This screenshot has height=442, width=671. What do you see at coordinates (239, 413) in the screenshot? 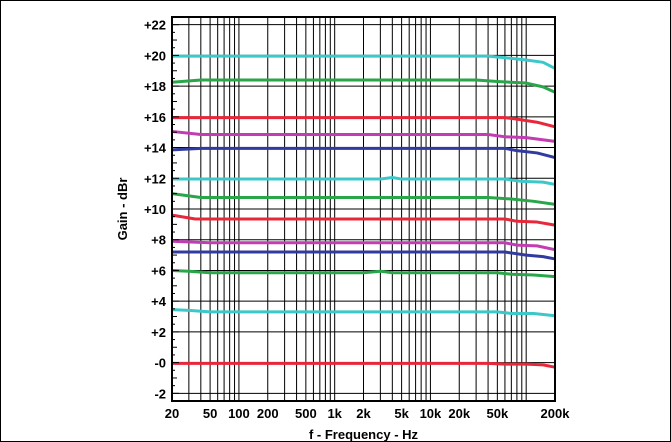
I see `x-tick-label: 100` at bounding box center [239, 413].